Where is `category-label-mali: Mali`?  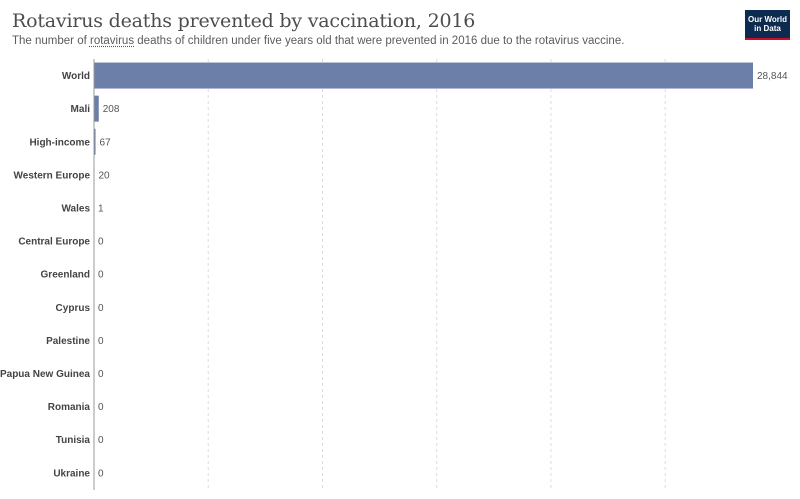 category-label-mali: Mali is located at coordinates (81, 109).